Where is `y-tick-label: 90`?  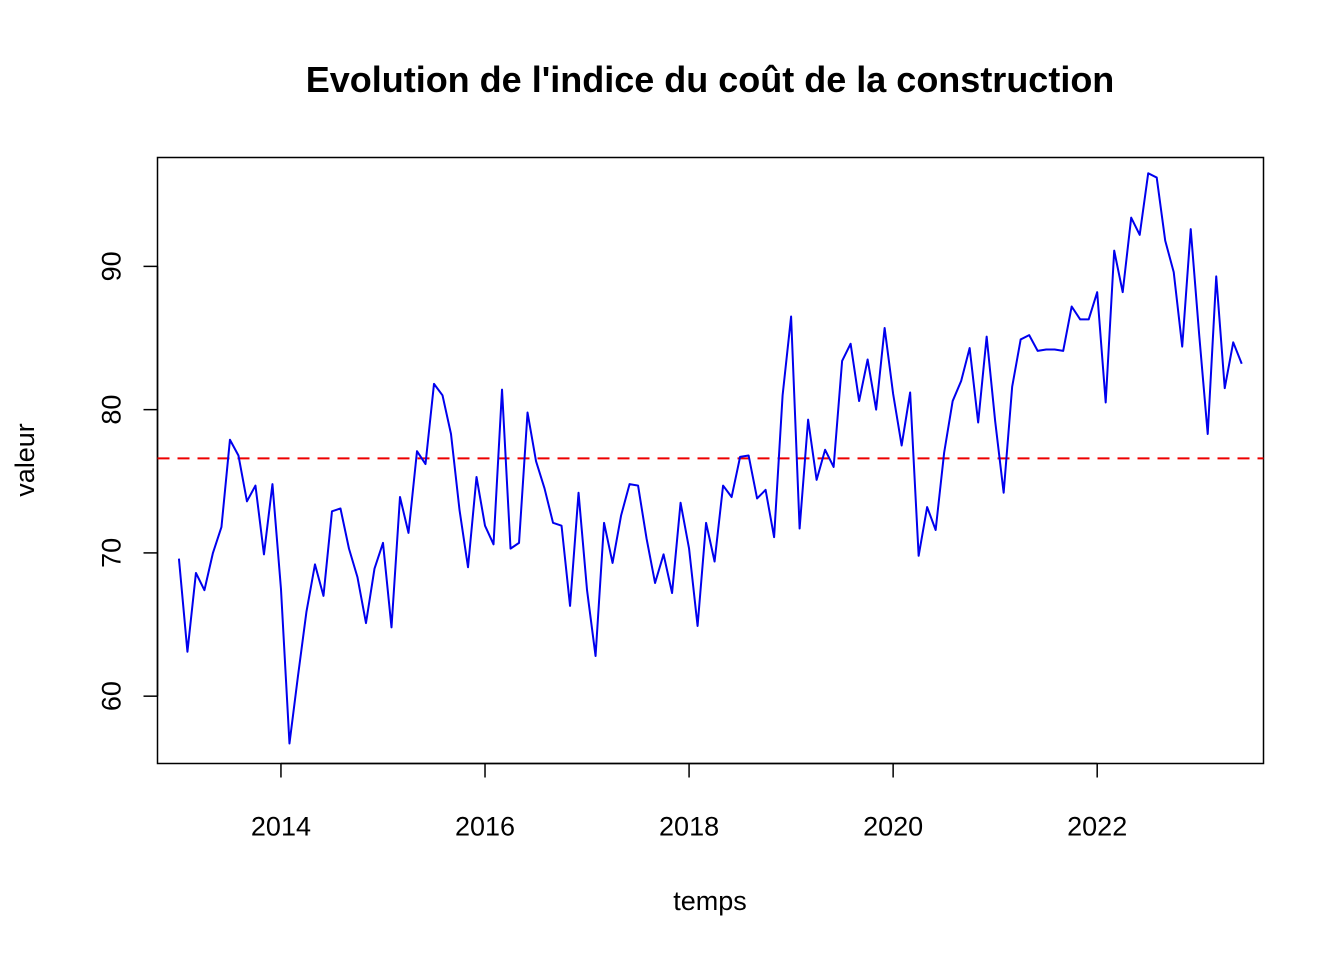 y-tick-label: 90 is located at coordinates (112, 266).